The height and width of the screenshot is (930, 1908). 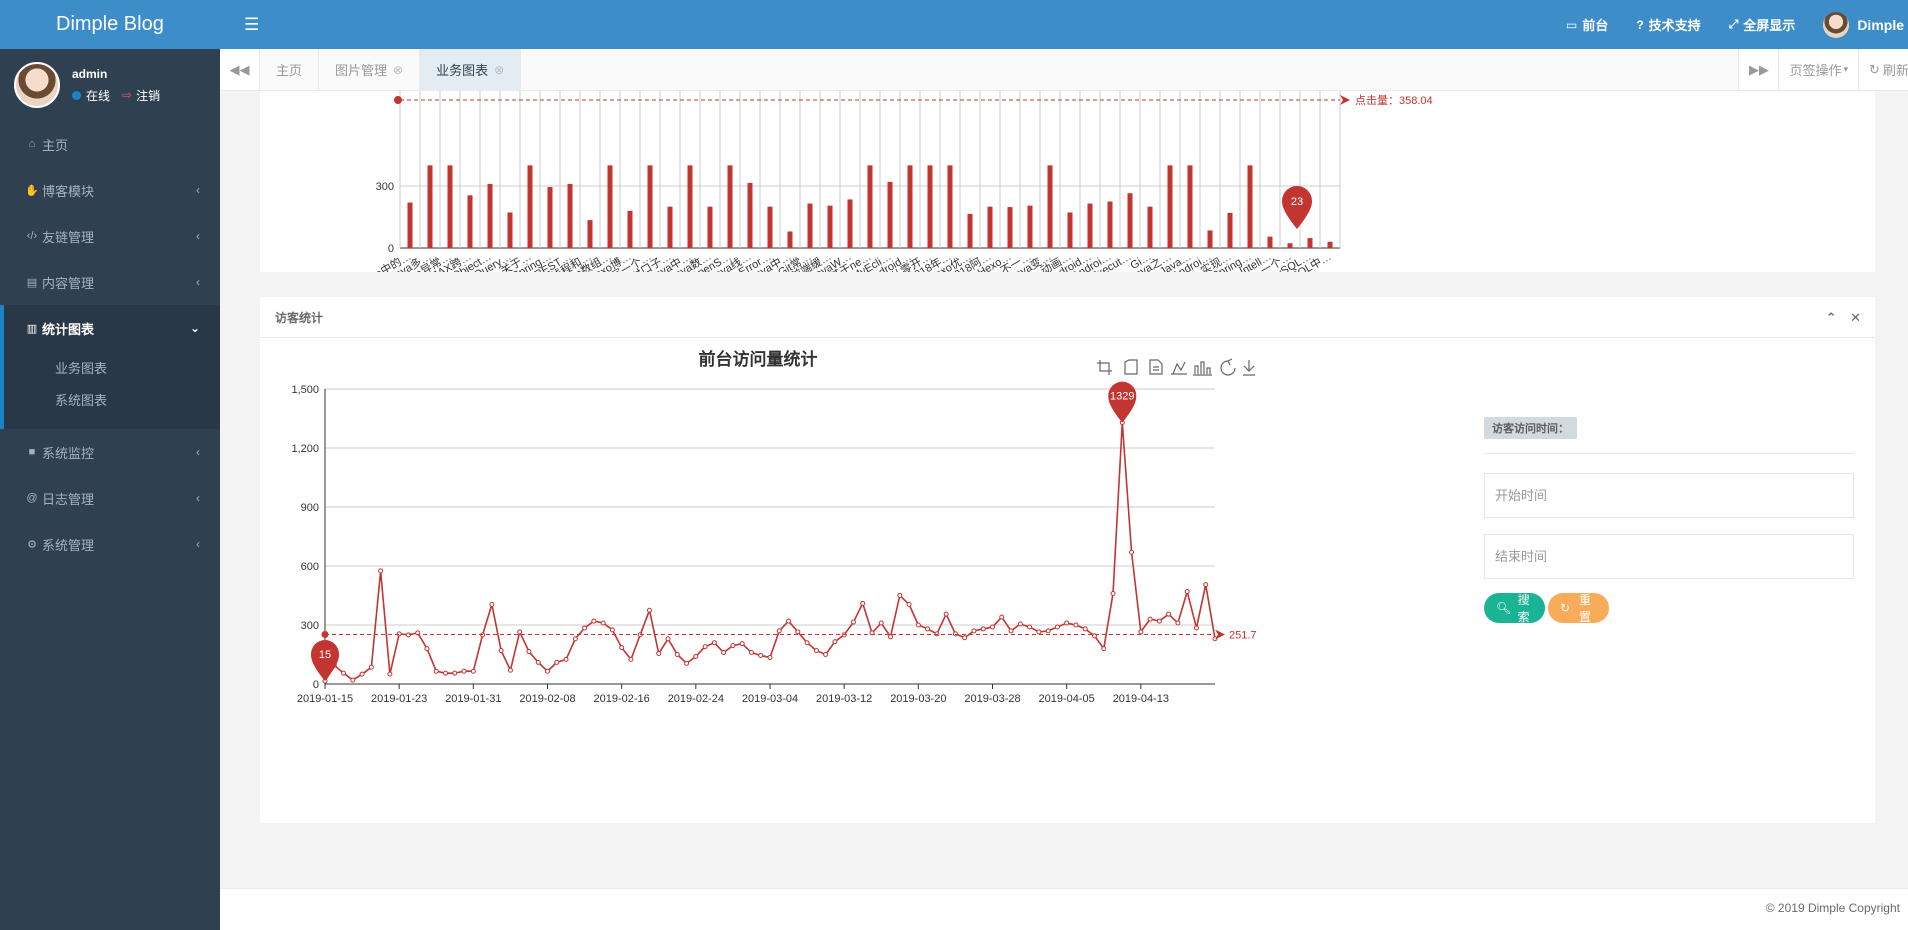 What do you see at coordinates (1831, 317) in the screenshot?
I see `collapse-icon: ⌃` at bounding box center [1831, 317].